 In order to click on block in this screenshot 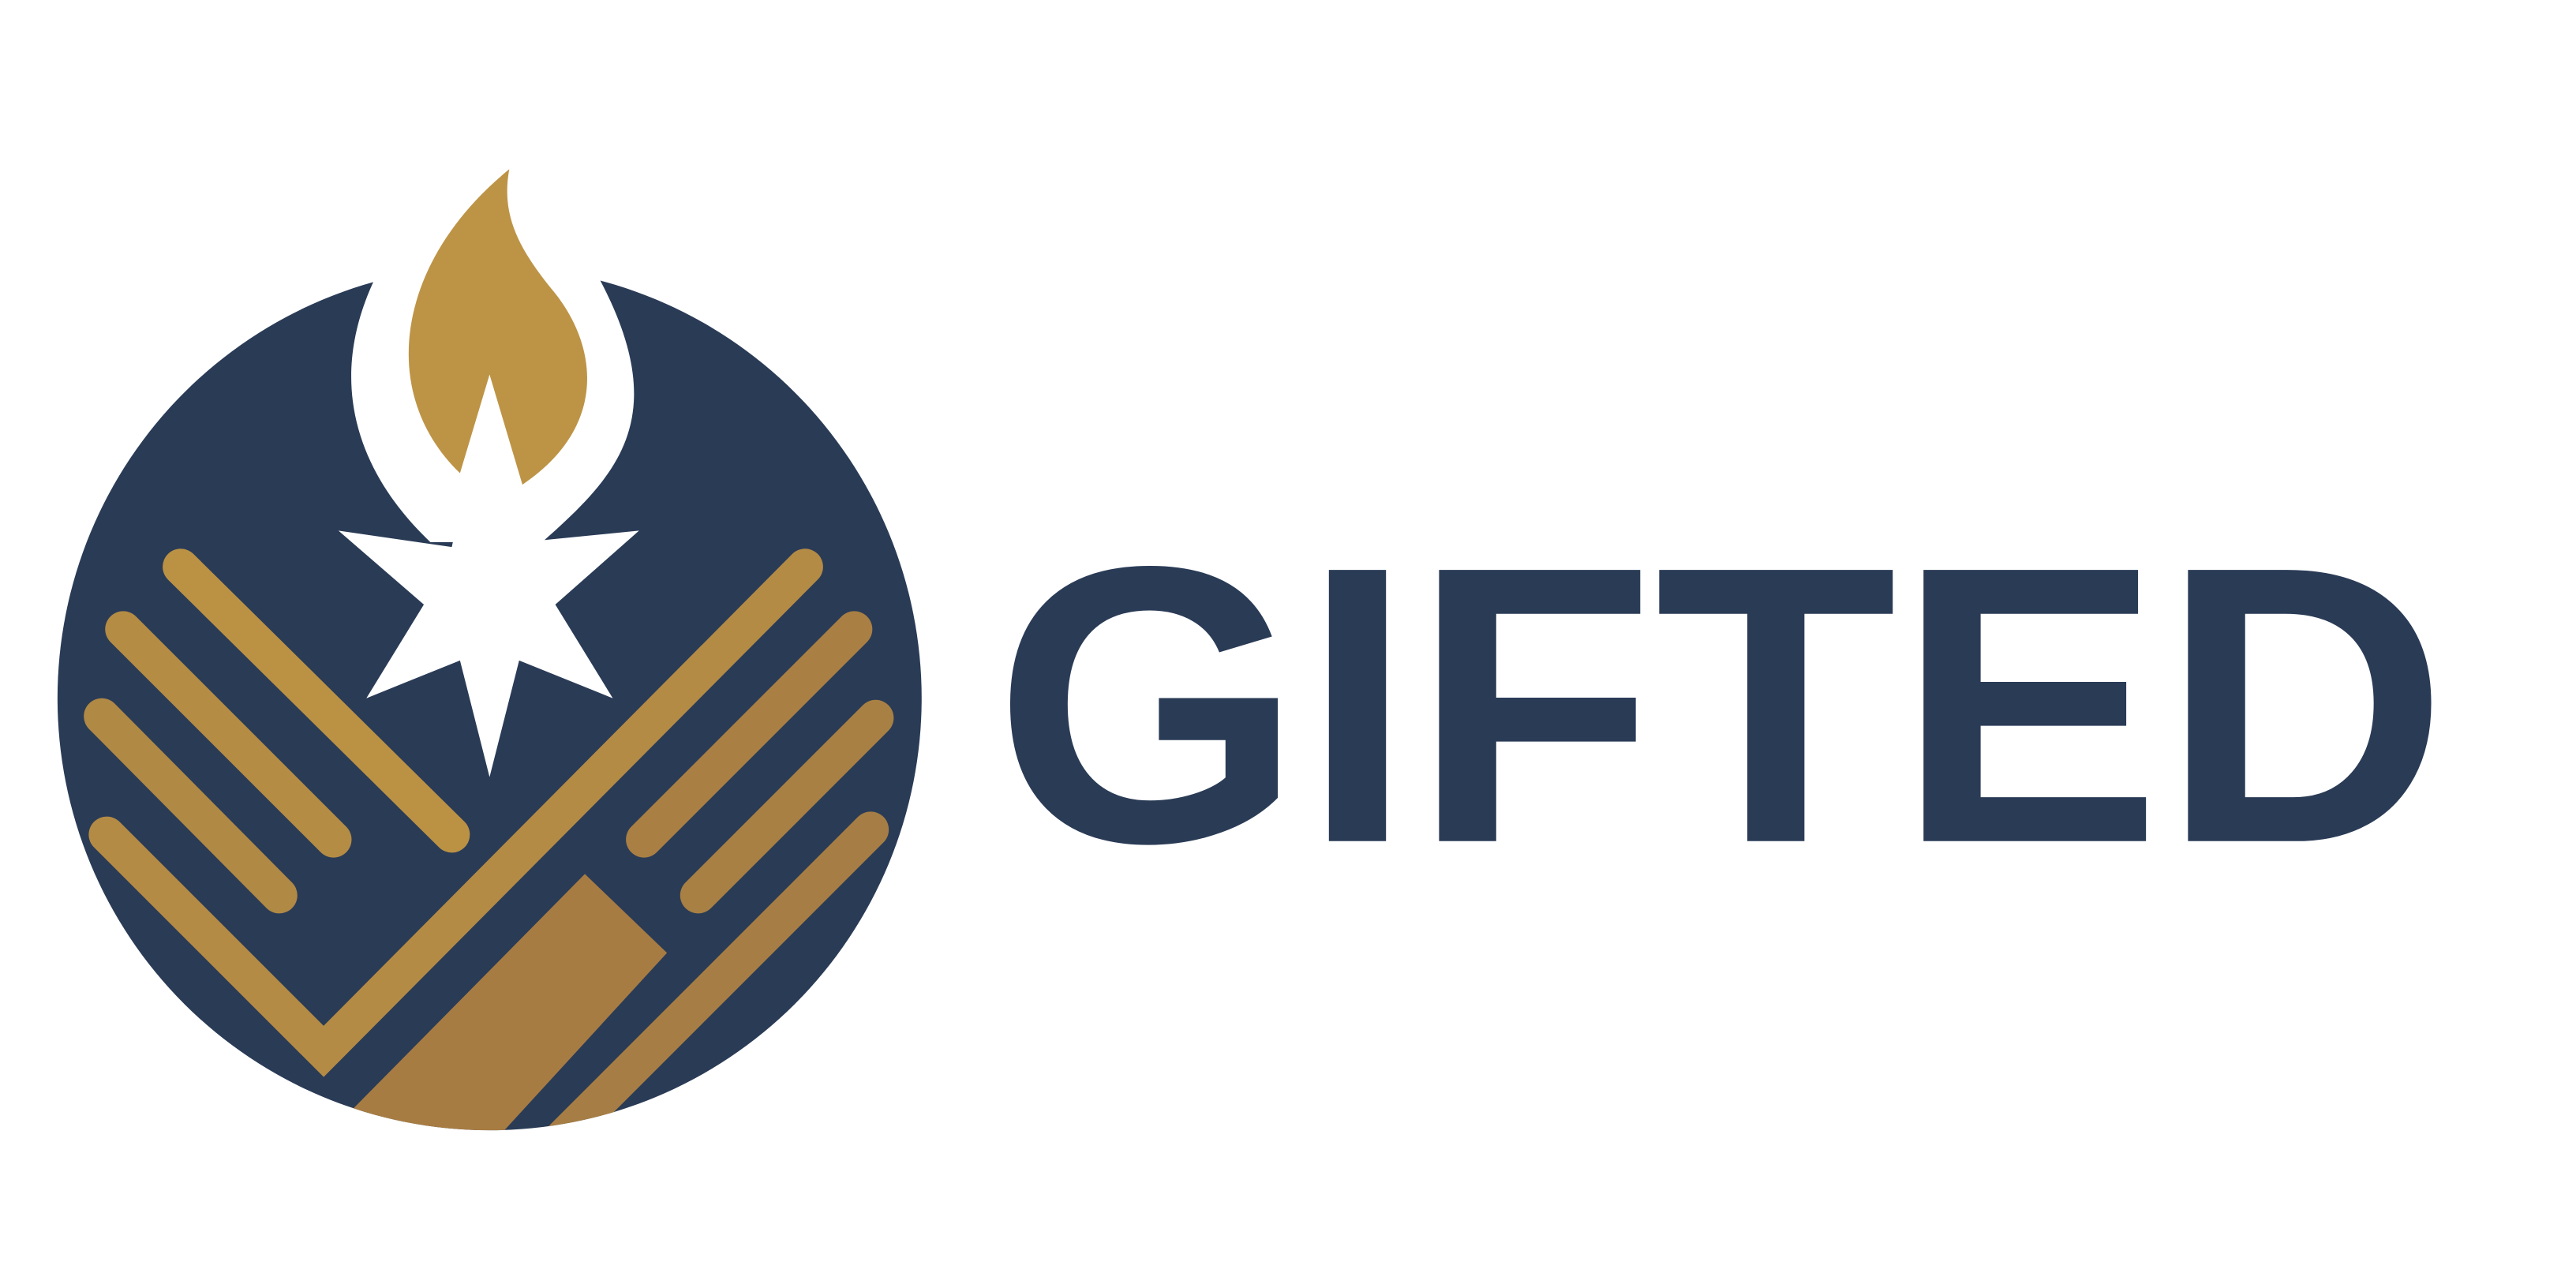, I will do `click(498, 1002)`.